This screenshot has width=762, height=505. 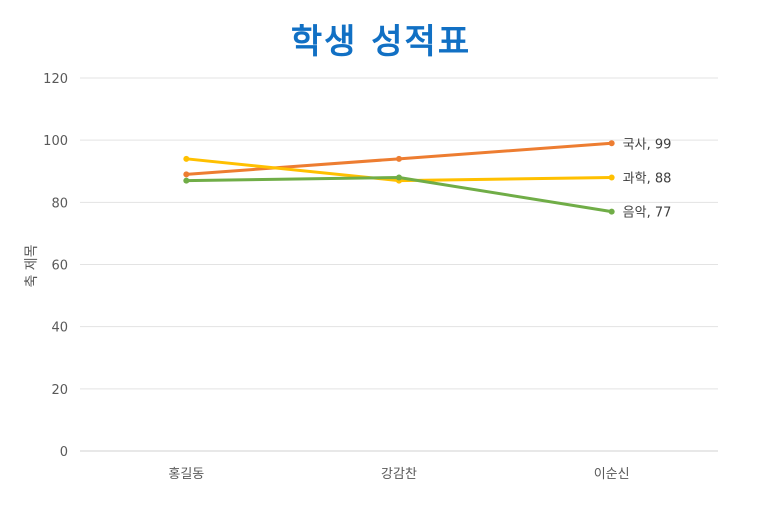 What do you see at coordinates (59, 328) in the screenshot?
I see `y-tick-label: 40` at bounding box center [59, 328].